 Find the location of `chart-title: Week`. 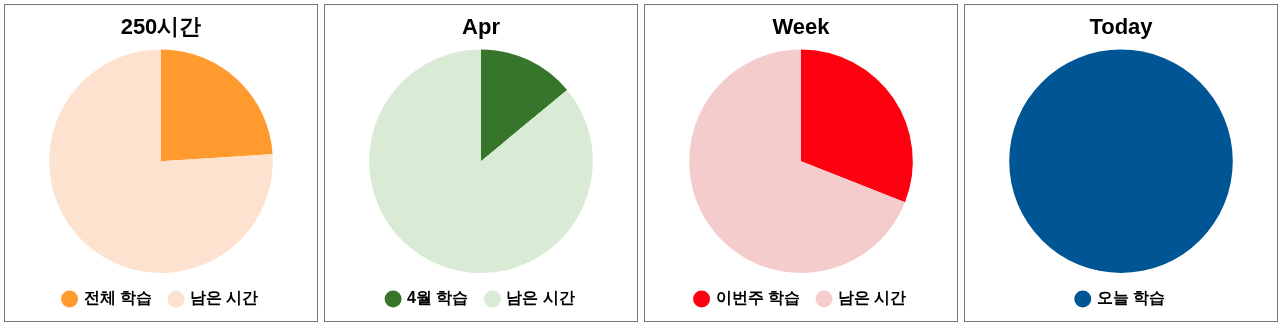

chart-title: Week is located at coordinates (801, 27).